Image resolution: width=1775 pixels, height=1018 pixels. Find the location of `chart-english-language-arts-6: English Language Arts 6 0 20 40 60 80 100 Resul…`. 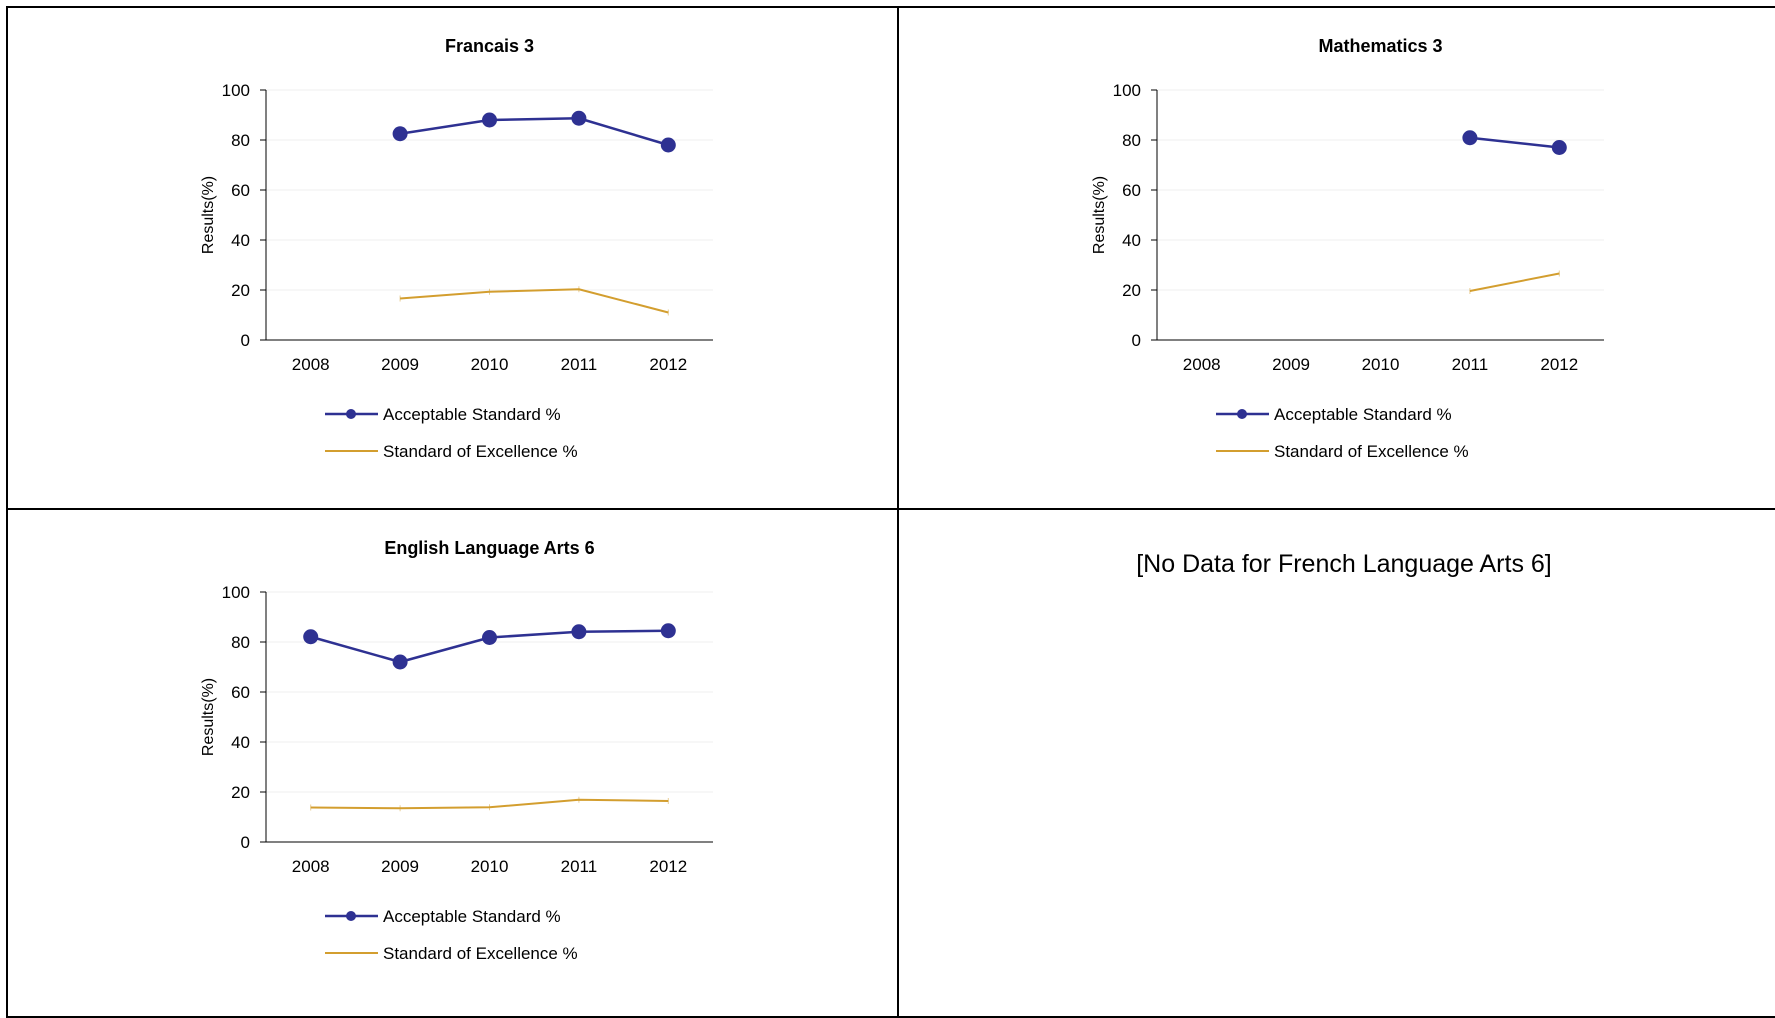

chart-english-language-arts-6: English Language Arts 6 0 20 40 60 80 100 Resul… is located at coordinates (456, 750).